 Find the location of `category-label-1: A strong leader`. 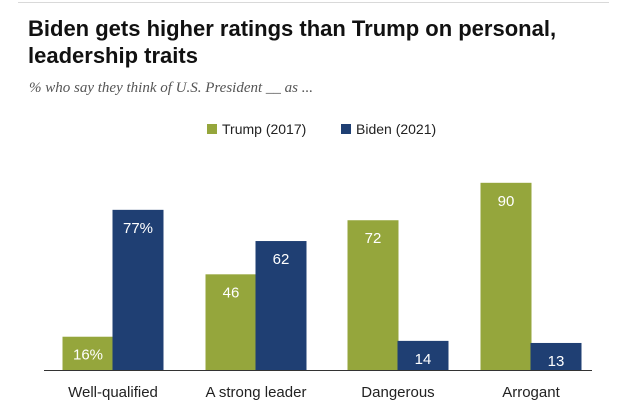

category-label-1: A strong leader is located at coordinates (256, 392).